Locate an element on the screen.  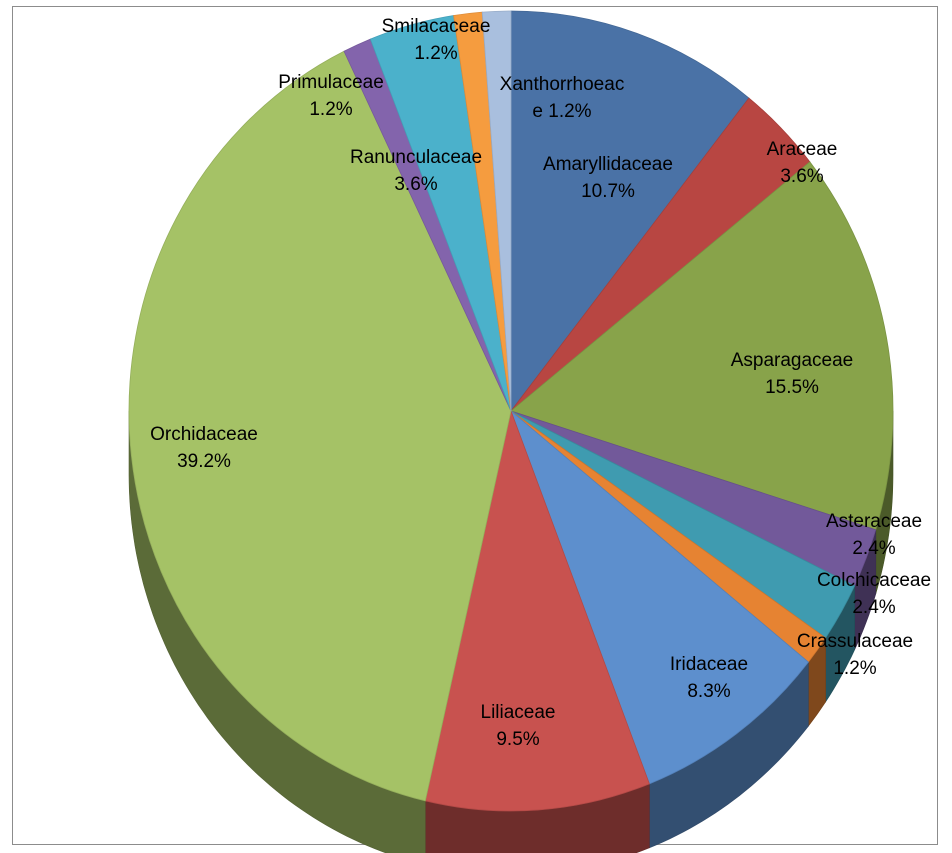
data-label-asteraceae: Asteraceae 2.4% is located at coordinates (874, 535).